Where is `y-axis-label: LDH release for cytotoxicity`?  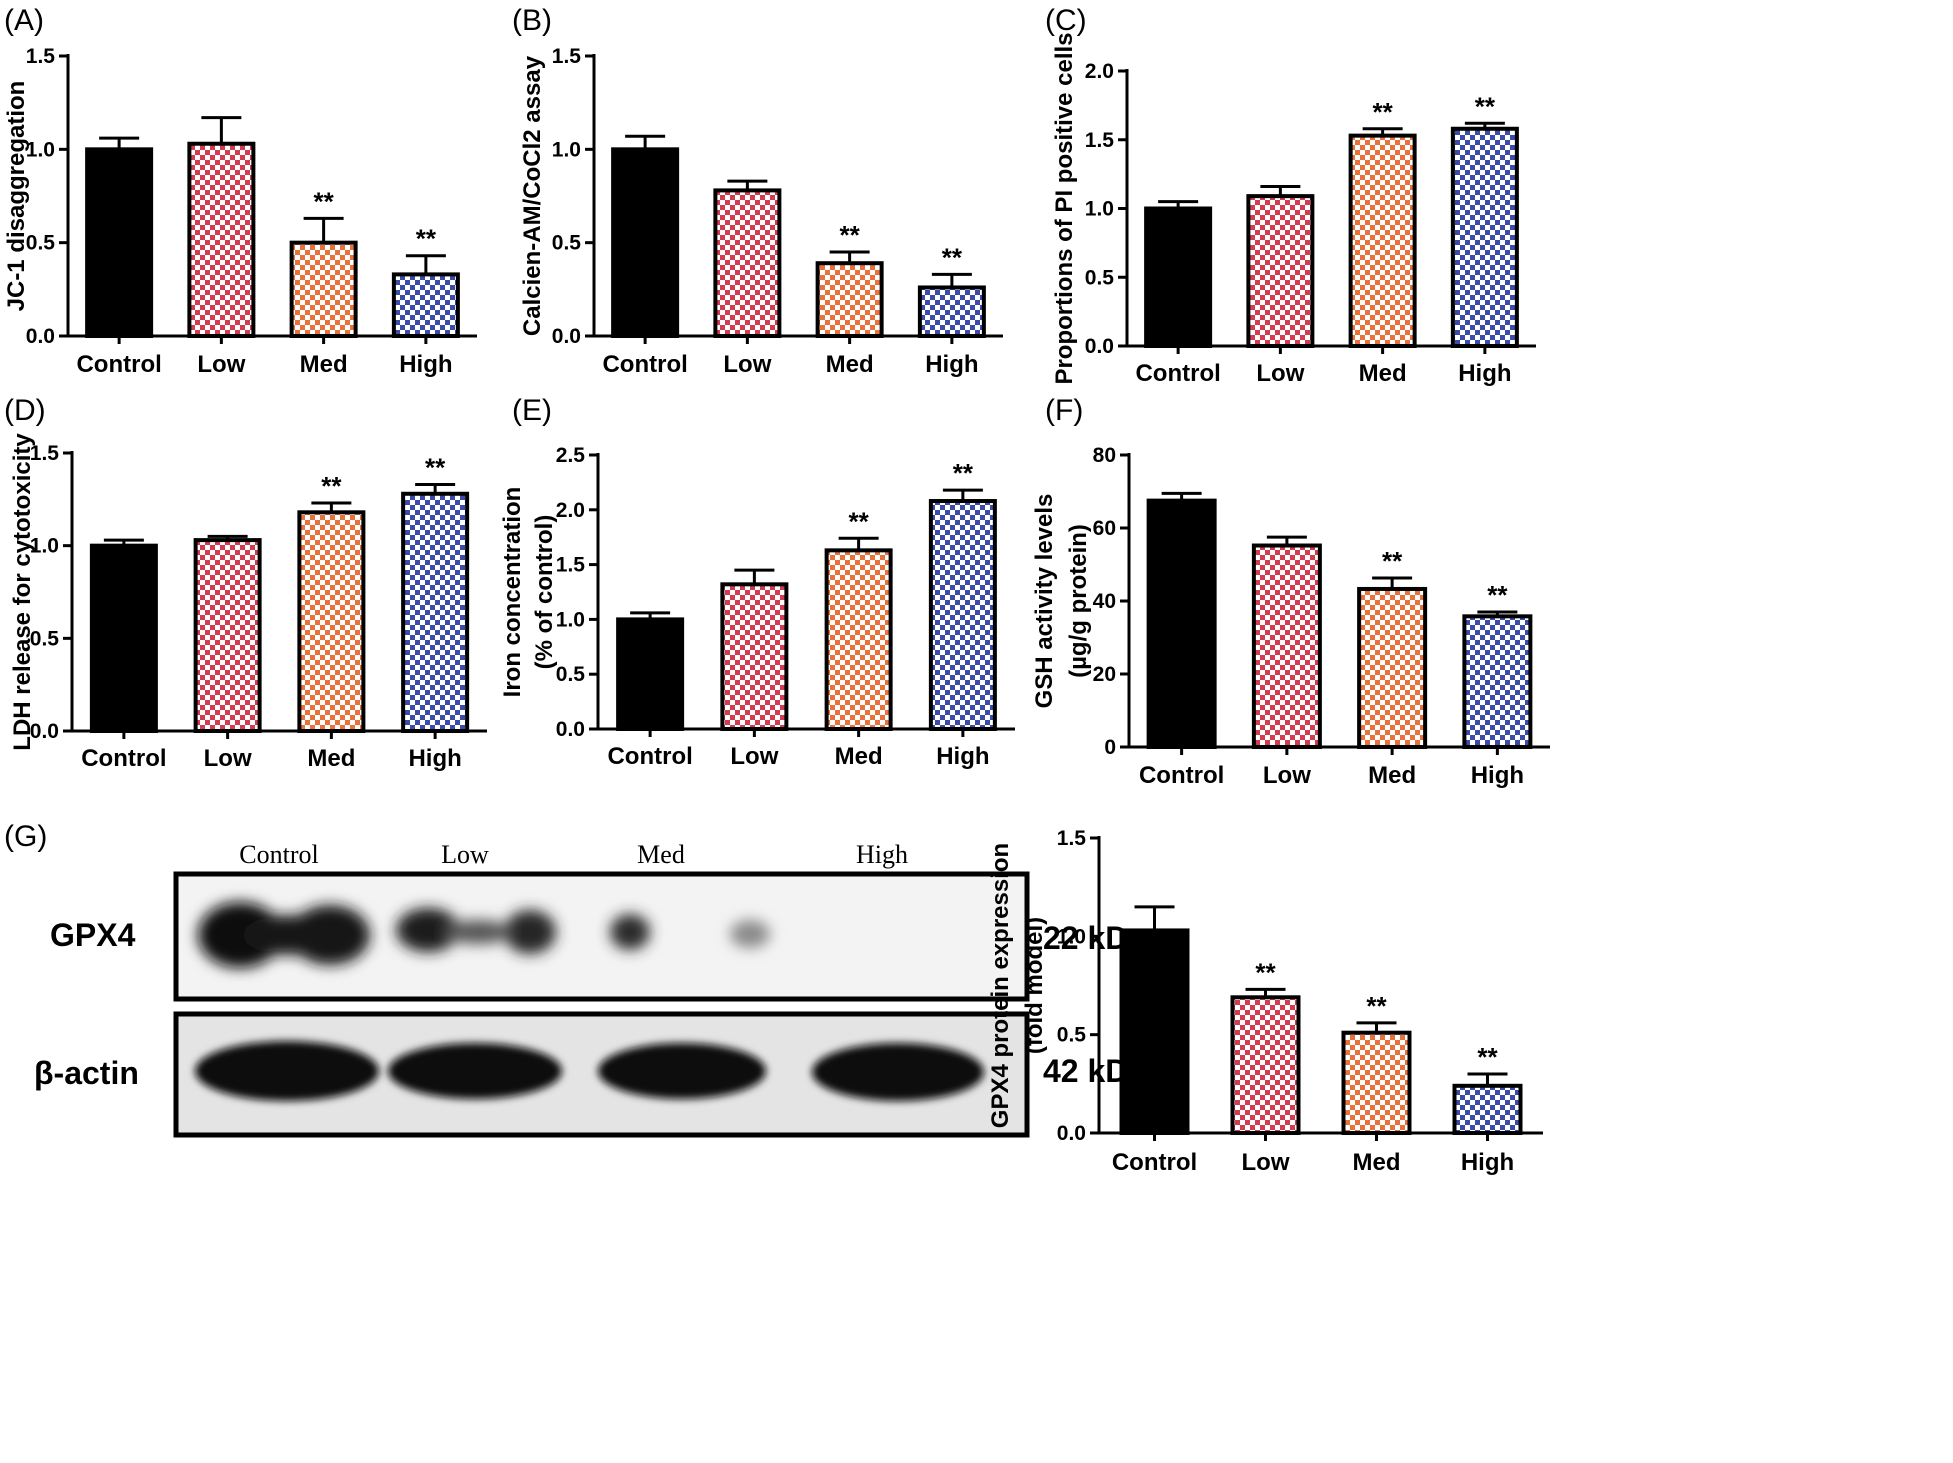
y-axis-label: LDH release for cytotoxicity is located at coordinates (22, 592).